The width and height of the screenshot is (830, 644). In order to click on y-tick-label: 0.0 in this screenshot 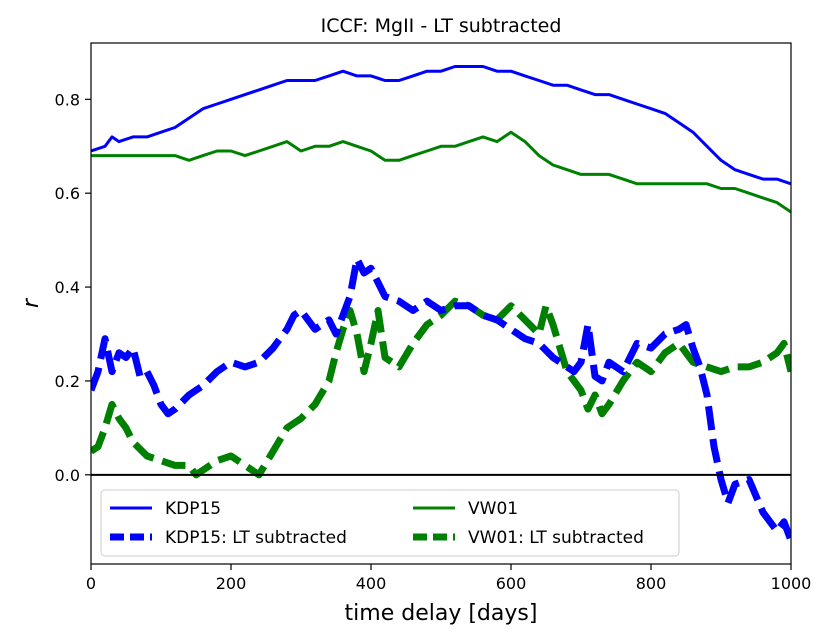, I will do `click(67, 475)`.